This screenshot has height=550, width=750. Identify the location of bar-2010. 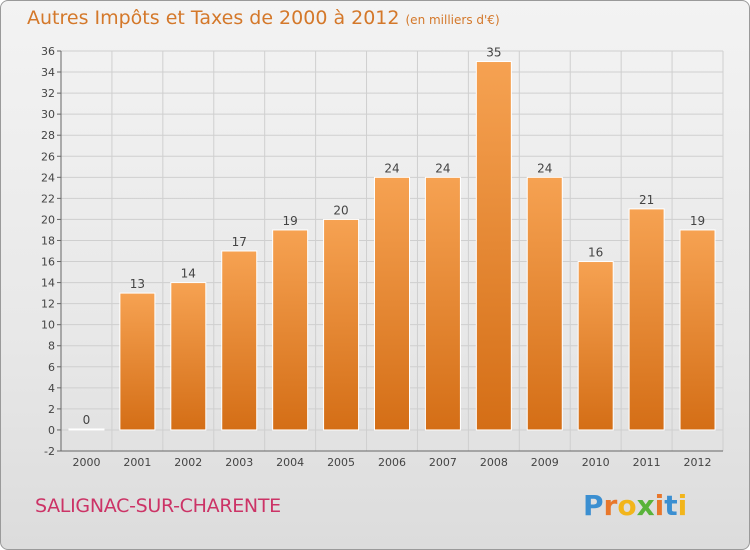
(595, 346).